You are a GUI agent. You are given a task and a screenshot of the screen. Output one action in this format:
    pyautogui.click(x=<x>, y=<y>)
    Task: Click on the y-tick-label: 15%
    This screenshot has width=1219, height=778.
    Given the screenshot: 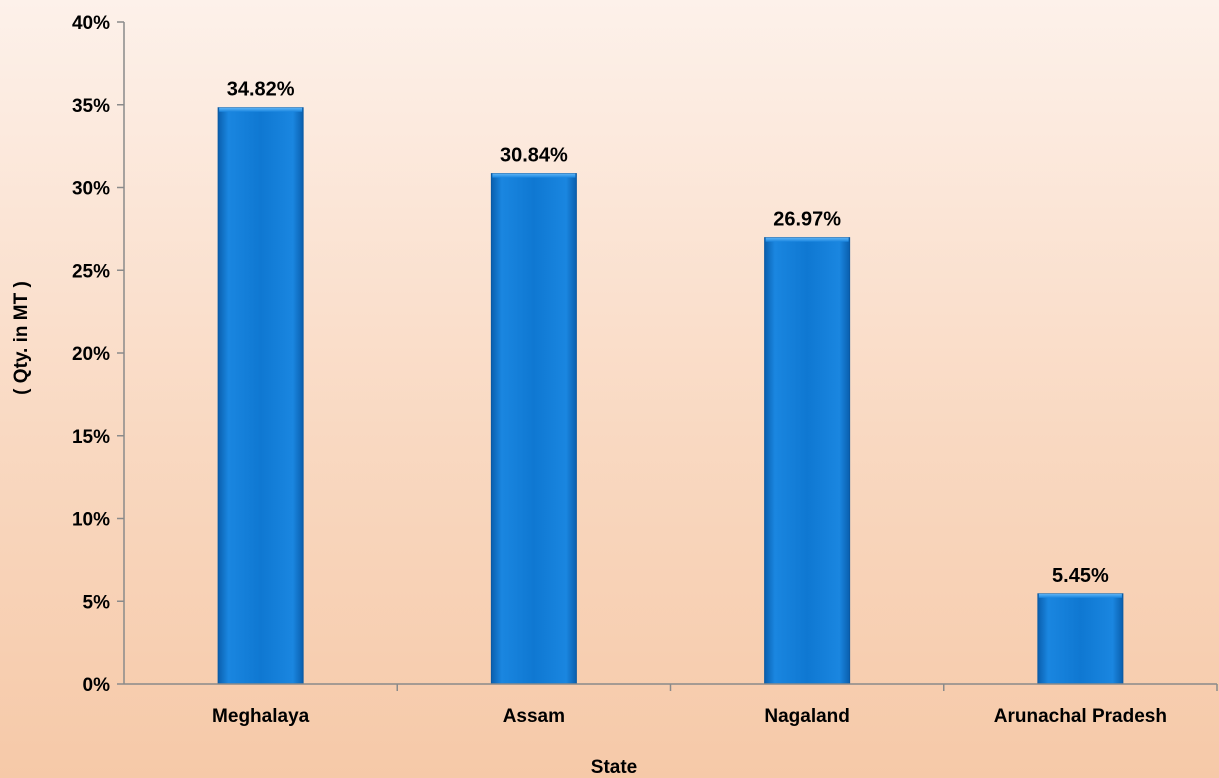 What is the action you would take?
    pyautogui.click(x=91, y=437)
    